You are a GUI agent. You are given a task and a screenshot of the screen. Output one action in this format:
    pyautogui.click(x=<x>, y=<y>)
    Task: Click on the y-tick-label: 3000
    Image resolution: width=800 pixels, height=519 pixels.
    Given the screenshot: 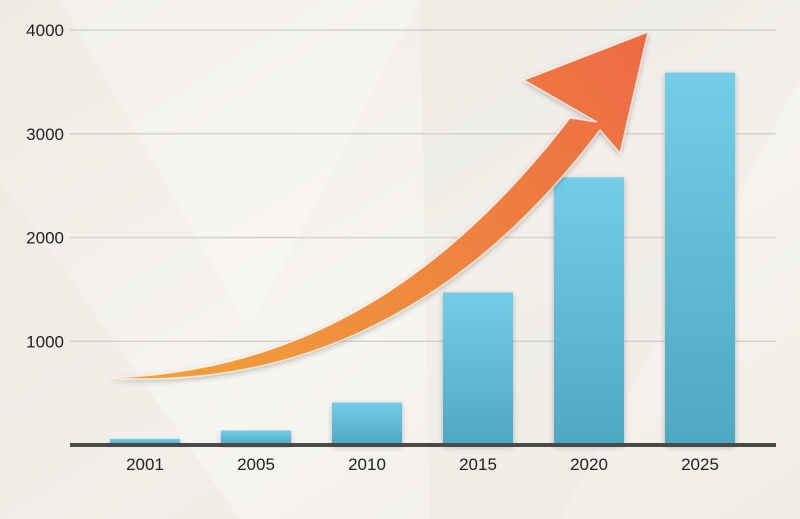 What is the action you would take?
    pyautogui.click(x=45, y=134)
    